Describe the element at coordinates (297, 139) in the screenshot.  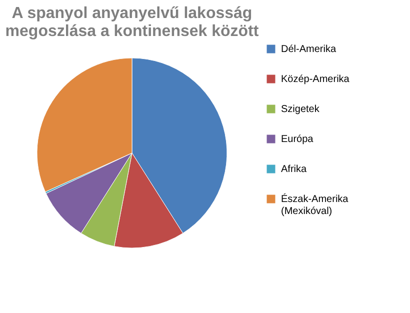
I see `legend-label: Európa` at that location.